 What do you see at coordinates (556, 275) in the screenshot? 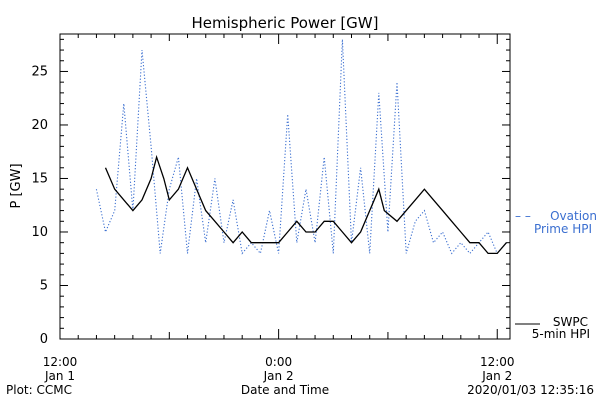
I see `legend: – – Ovation Prime HPI SWPC 5-min HPI` at bounding box center [556, 275].